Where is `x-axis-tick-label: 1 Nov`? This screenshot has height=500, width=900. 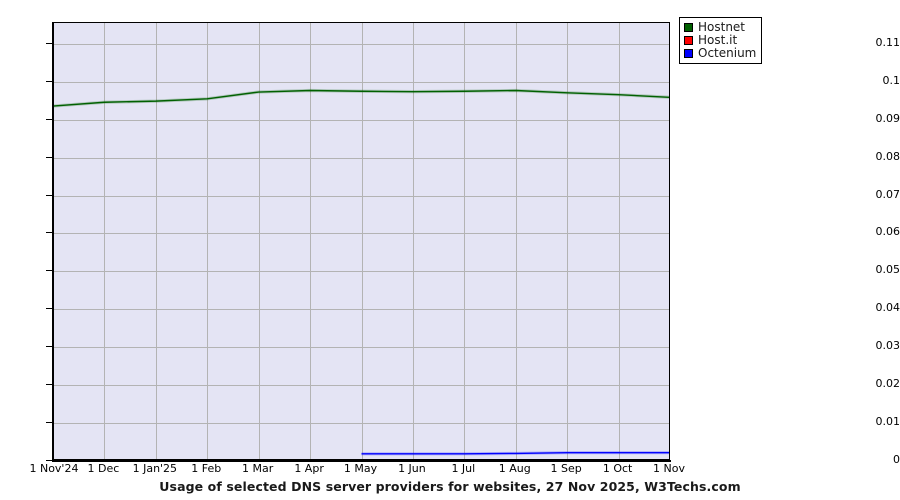 x-axis-tick-label: 1 Nov is located at coordinates (669, 468).